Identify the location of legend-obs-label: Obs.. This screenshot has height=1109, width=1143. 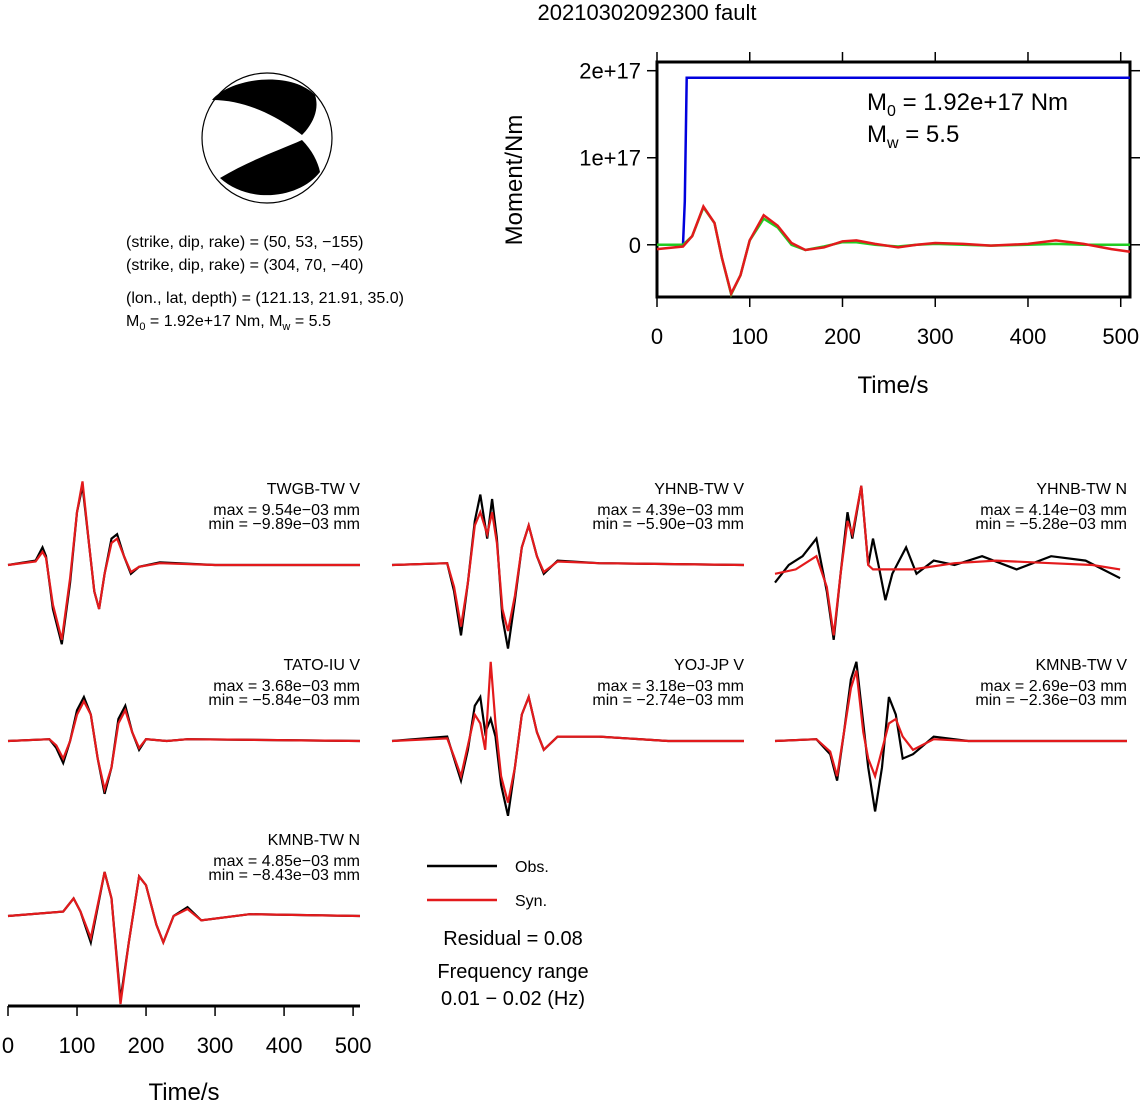
(532, 867).